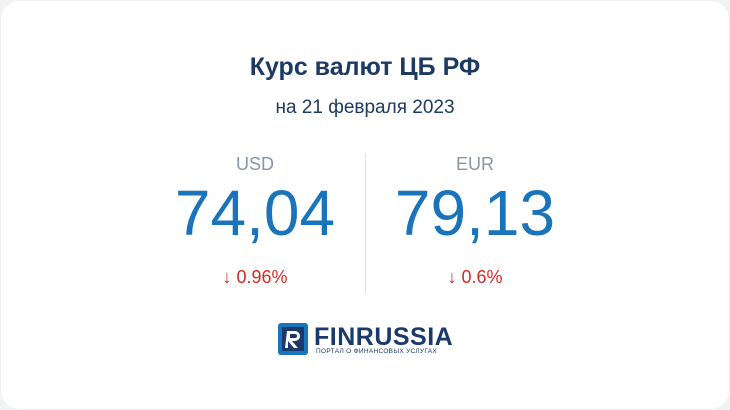 This screenshot has width=730, height=410. What do you see at coordinates (255, 277) in the screenshot?
I see `currency-change: ↓ 0.96%` at bounding box center [255, 277].